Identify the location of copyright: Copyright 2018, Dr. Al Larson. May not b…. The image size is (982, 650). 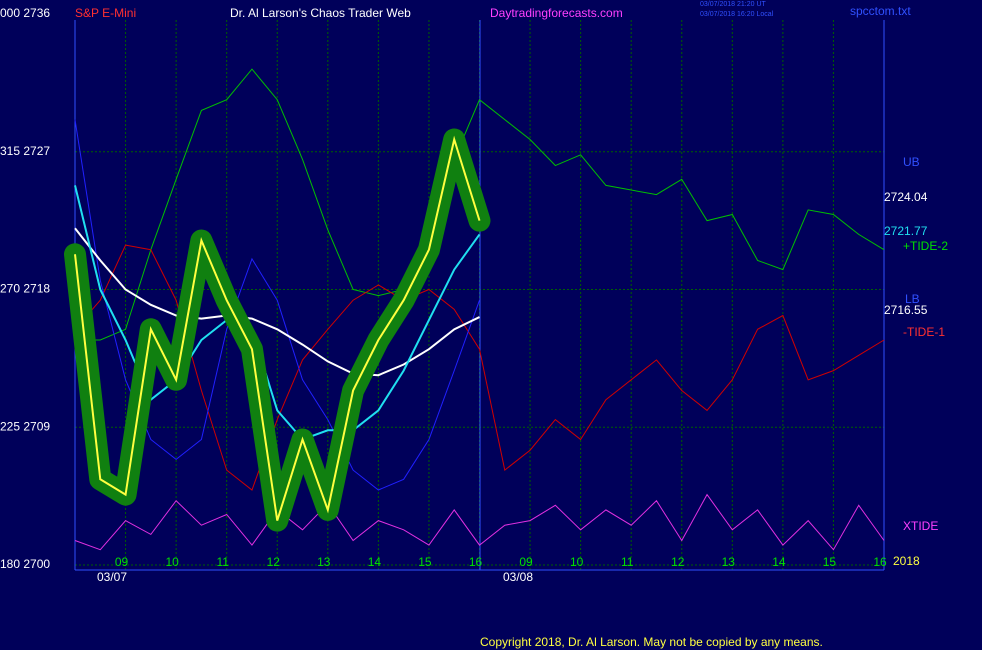
(651, 642).